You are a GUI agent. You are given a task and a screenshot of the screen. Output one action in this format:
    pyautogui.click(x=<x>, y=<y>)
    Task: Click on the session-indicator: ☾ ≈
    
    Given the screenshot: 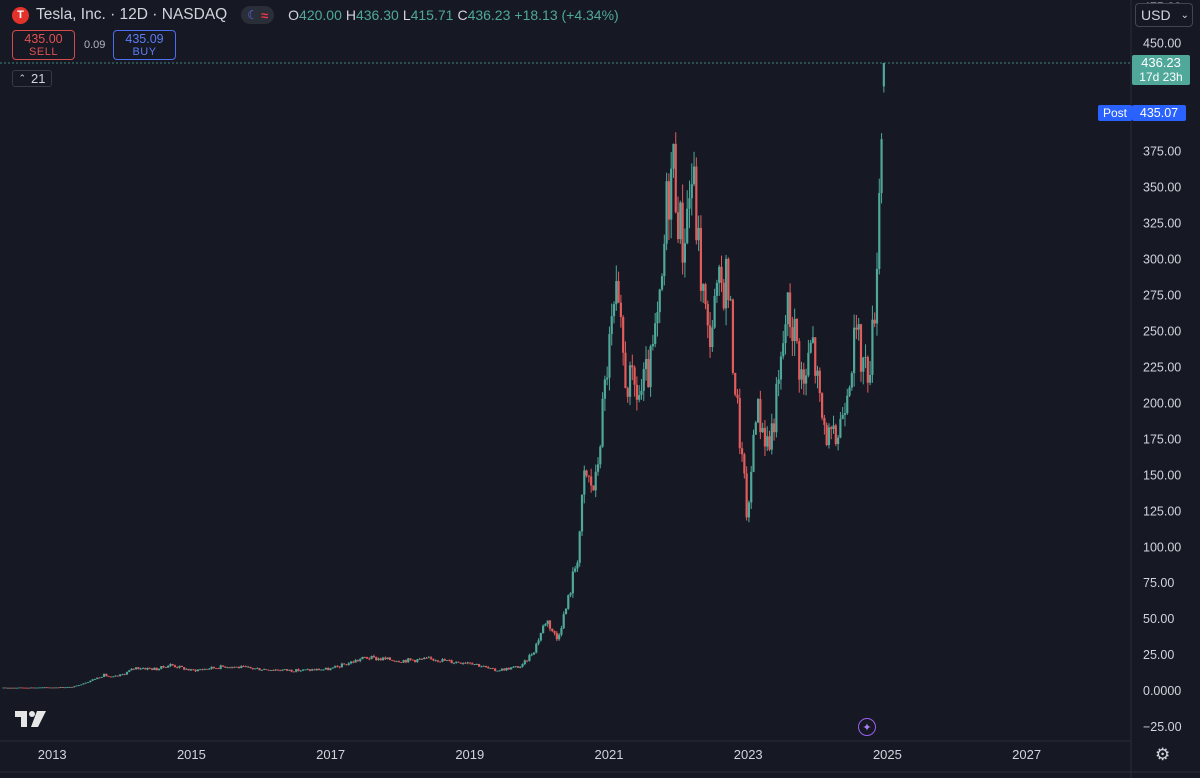 What is the action you would take?
    pyautogui.click(x=258, y=15)
    